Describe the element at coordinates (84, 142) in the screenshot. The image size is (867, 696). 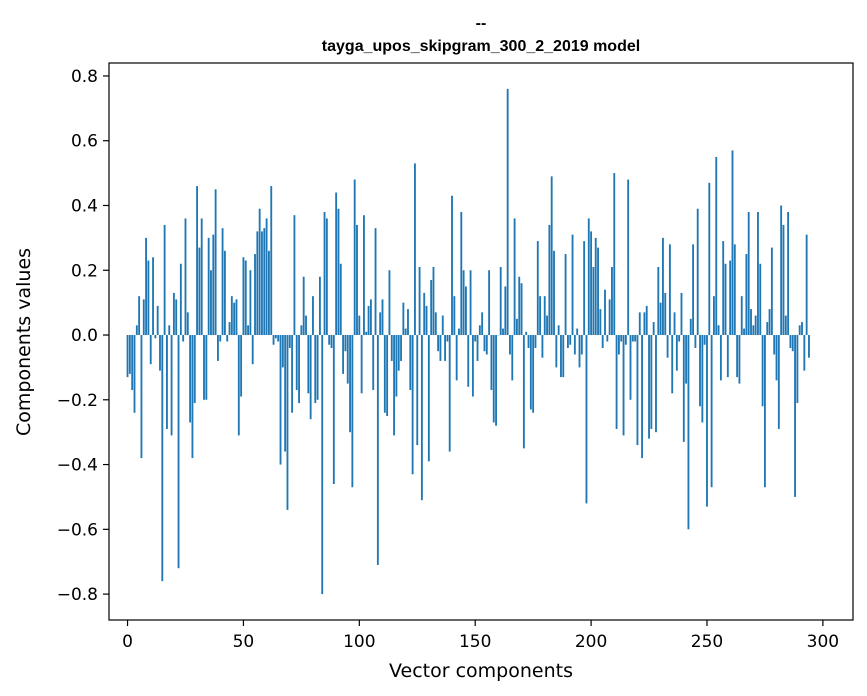
I see `y-tick-label: 0.6` at that location.